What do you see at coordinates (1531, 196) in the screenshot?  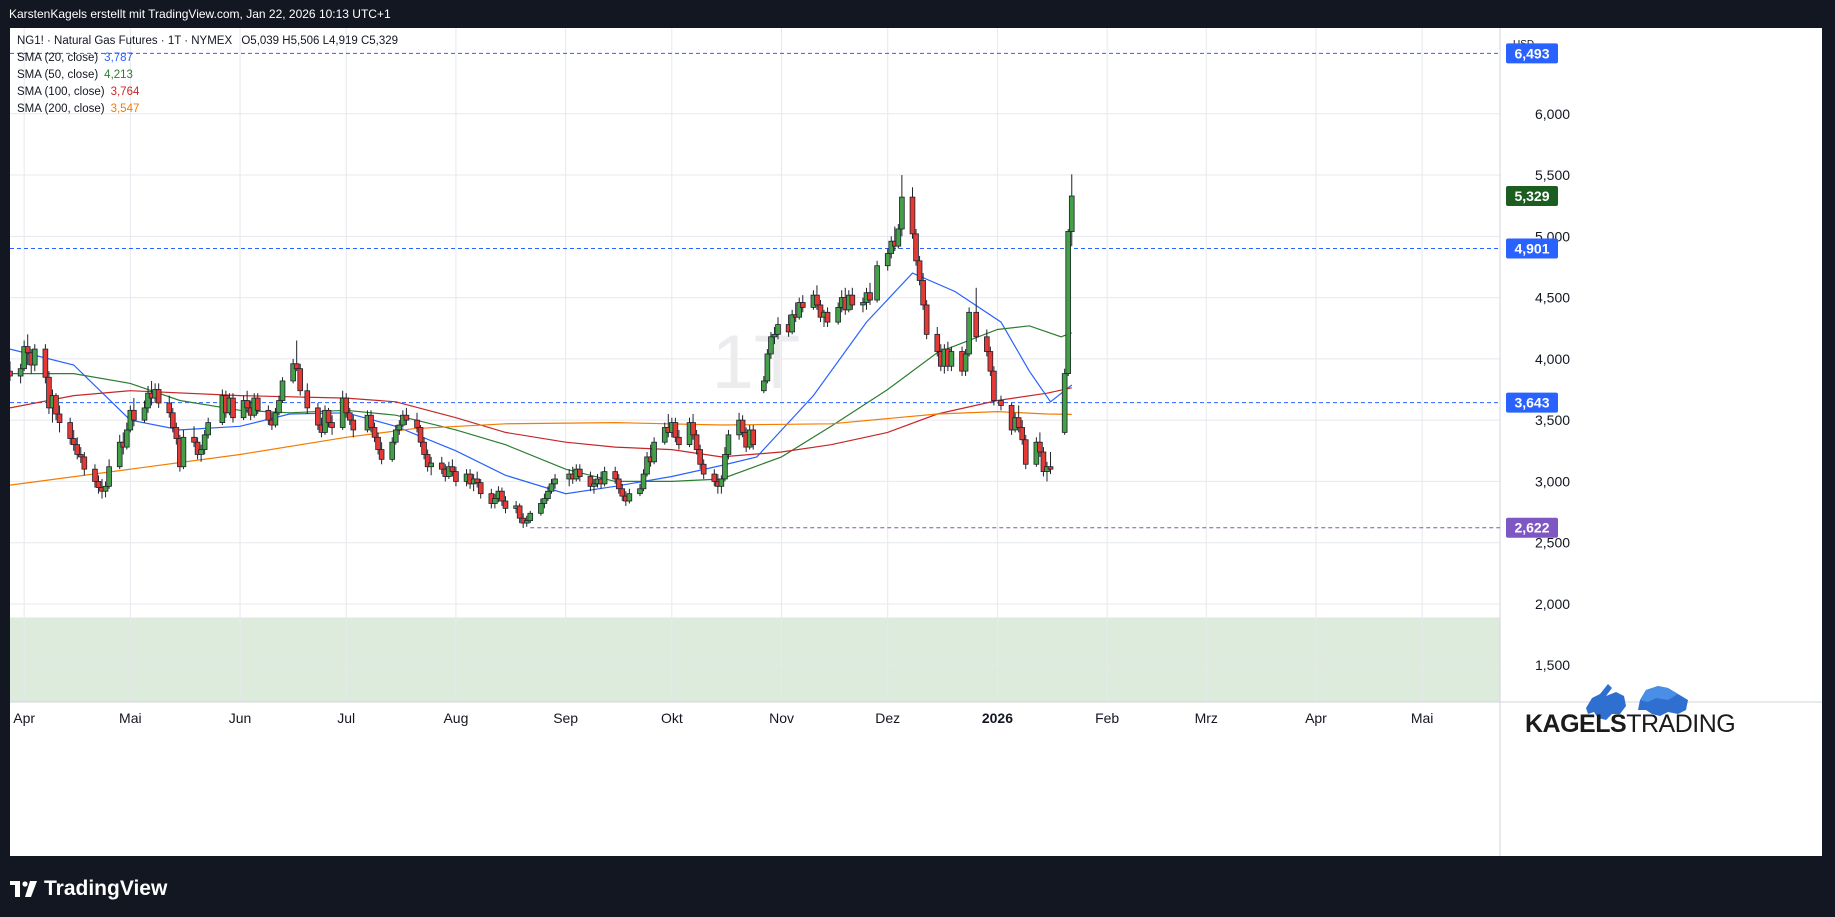 I see `price-badge-label: 5,329` at bounding box center [1531, 196].